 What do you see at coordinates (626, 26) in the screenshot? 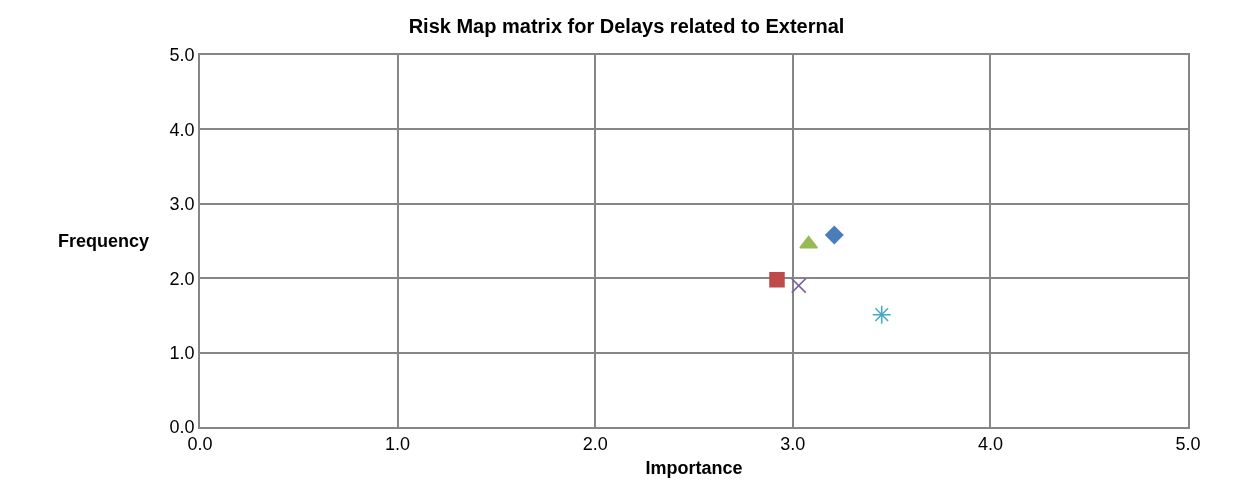
I see `chart-title: Risk Map matrix for Delays related to External` at bounding box center [626, 26].